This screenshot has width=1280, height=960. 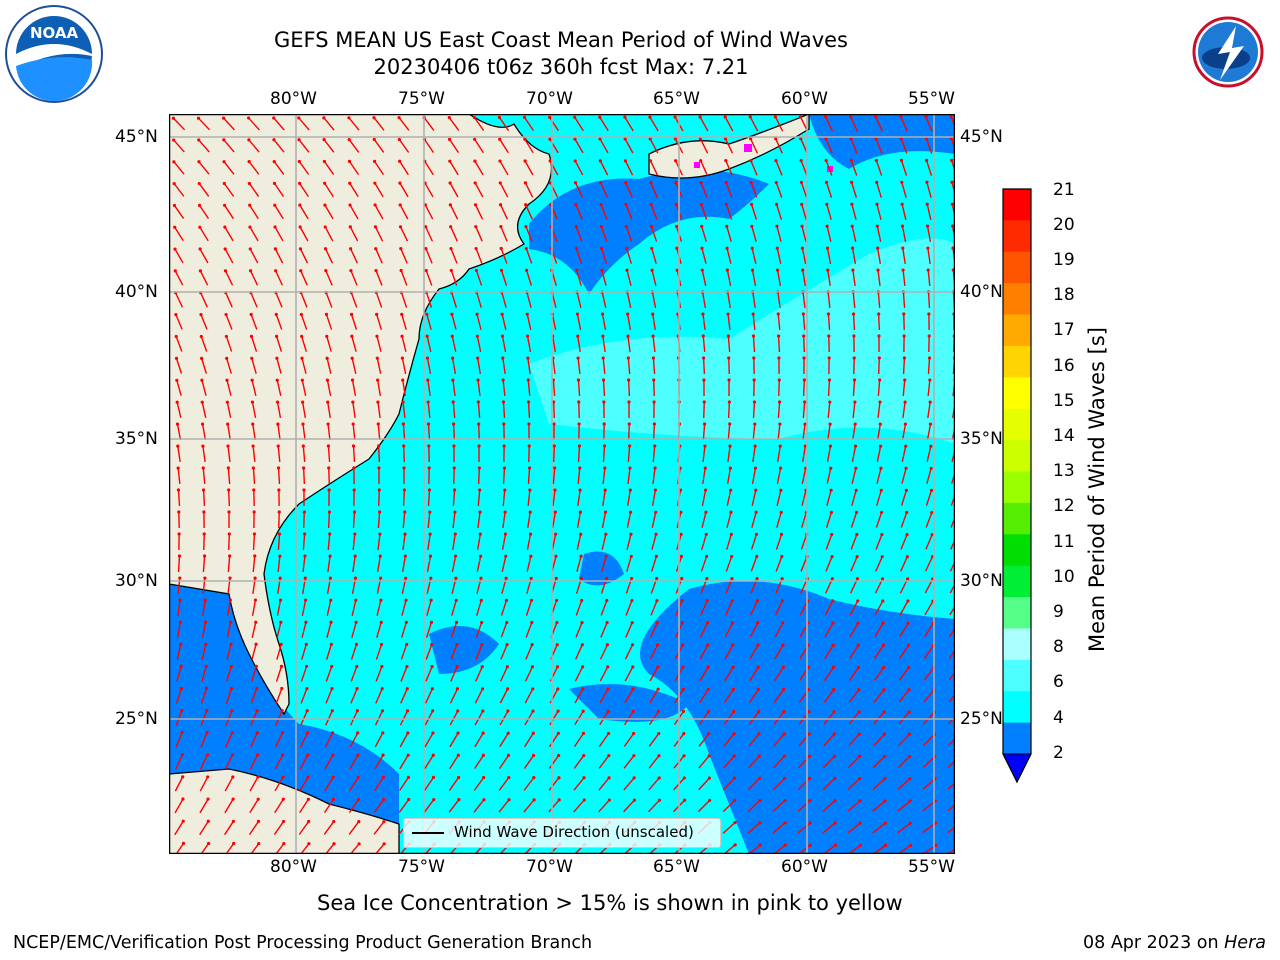 I want to click on lon-label-bottom: 55°W, so click(x=931, y=867).